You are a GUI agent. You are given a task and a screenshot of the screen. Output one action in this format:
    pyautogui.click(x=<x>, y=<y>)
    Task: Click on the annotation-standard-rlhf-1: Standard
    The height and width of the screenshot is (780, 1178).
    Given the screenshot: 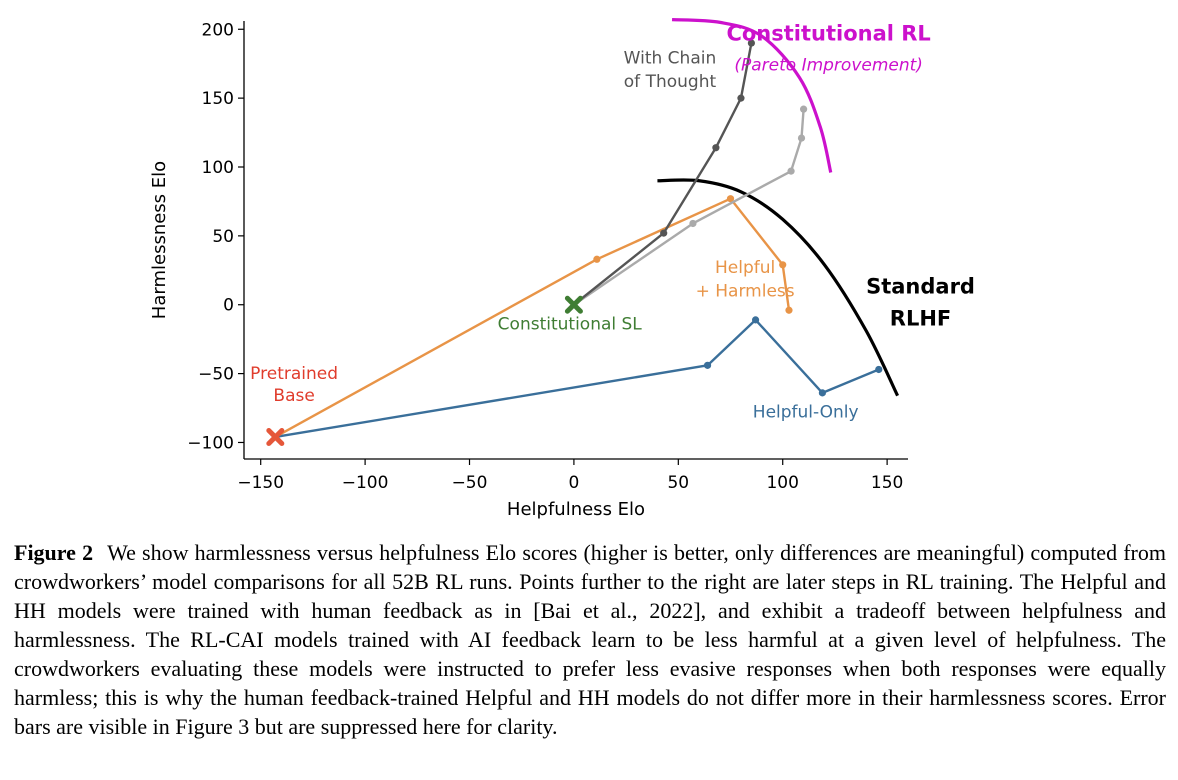 What is the action you would take?
    pyautogui.click(x=920, y=287)
    